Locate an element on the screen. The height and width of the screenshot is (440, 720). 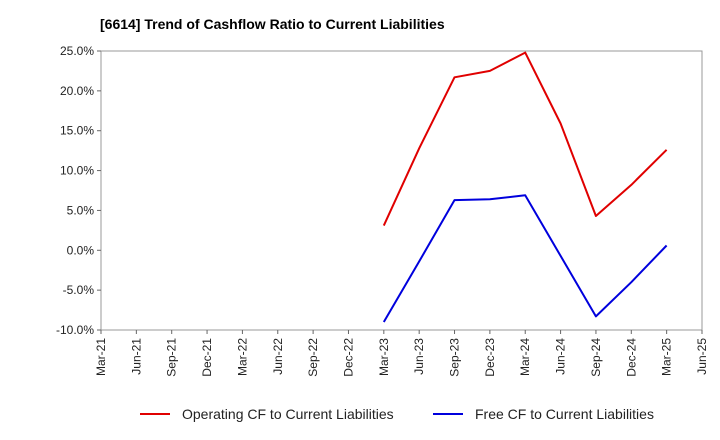
x-tick-label: Jun-22 is located at coordinates (278, 356).